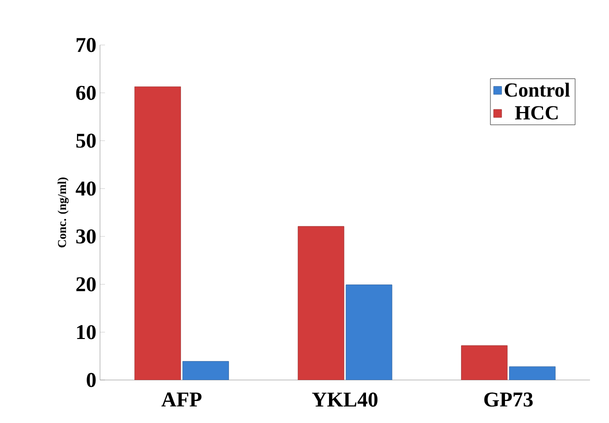  What do you see at coordinates (345, 399) in the screenshot?
I see `x-tick-label: YKL40` at bounding box center [345, 399].